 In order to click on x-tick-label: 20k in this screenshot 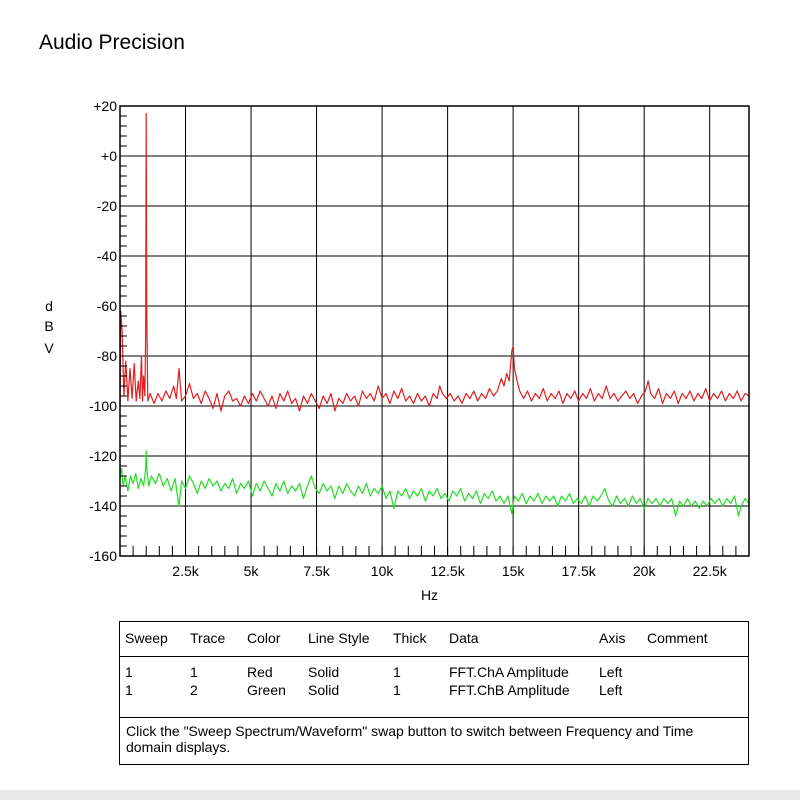, I will do `click(645, 571)`.